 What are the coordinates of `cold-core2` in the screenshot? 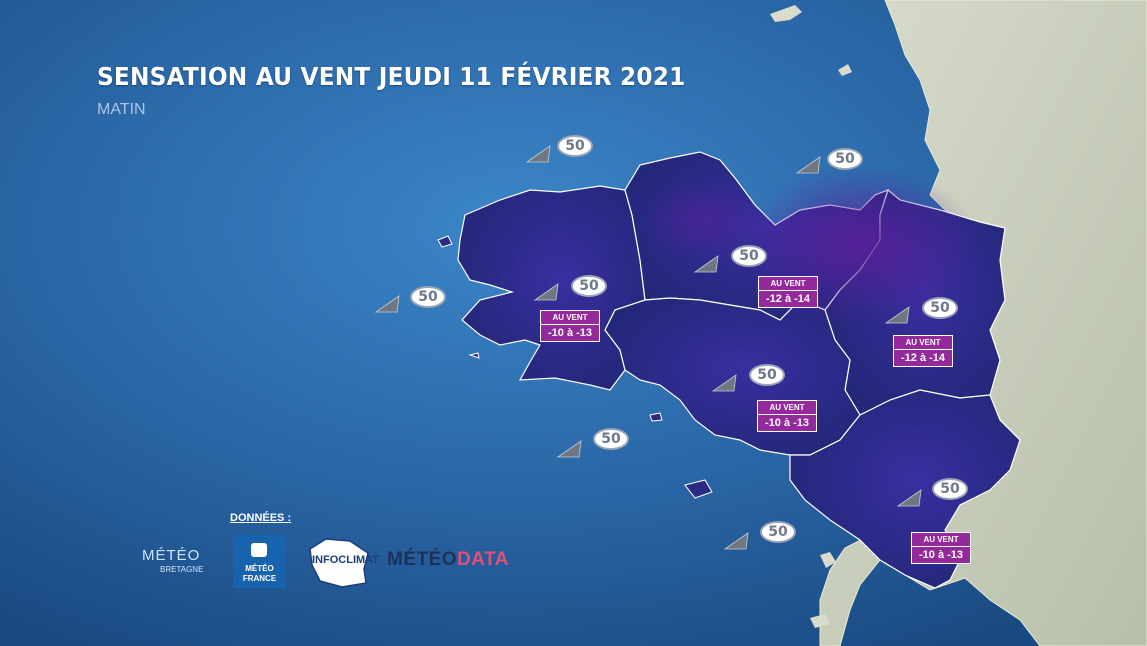 It's located at (700, 220).